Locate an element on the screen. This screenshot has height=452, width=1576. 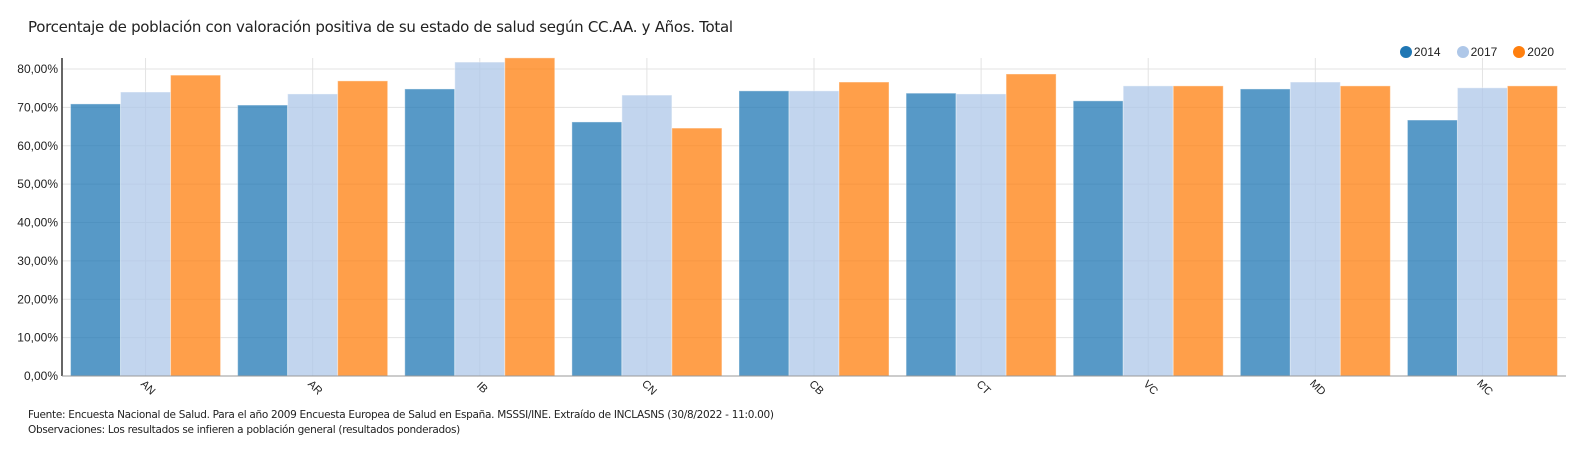
y-tick-label: 60,00% is located at coordinates (37, 146).